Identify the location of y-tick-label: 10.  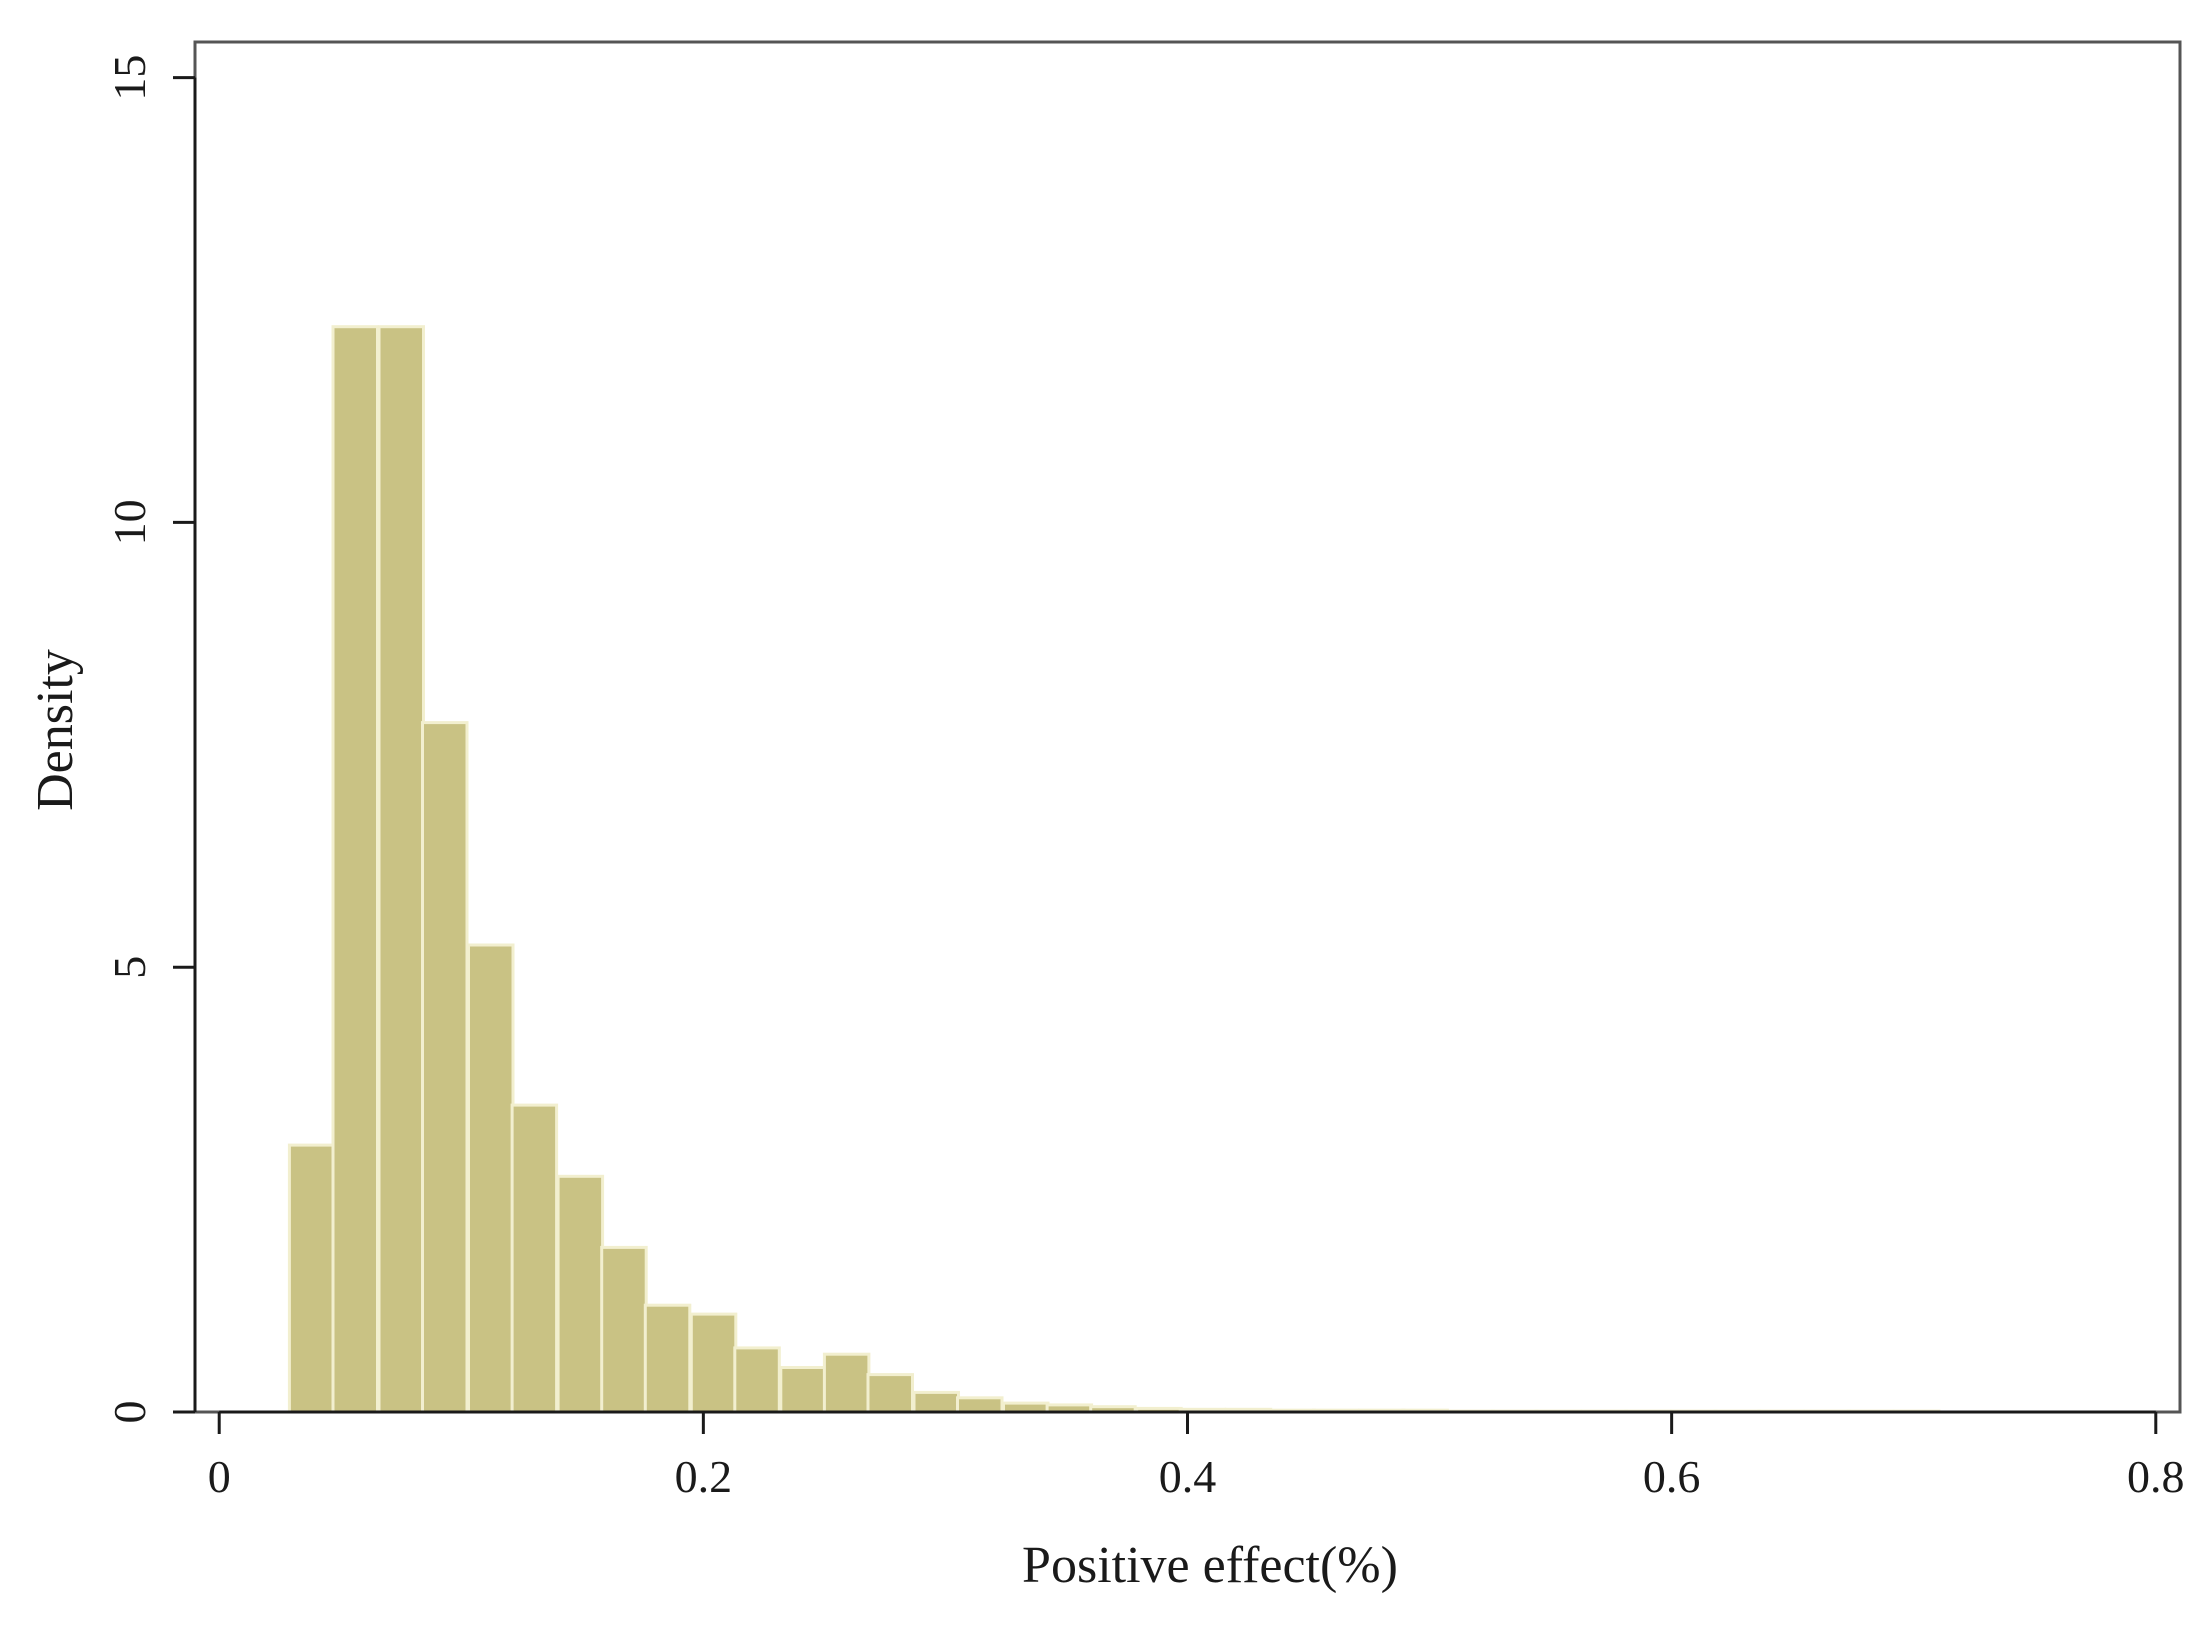
(129, 522).